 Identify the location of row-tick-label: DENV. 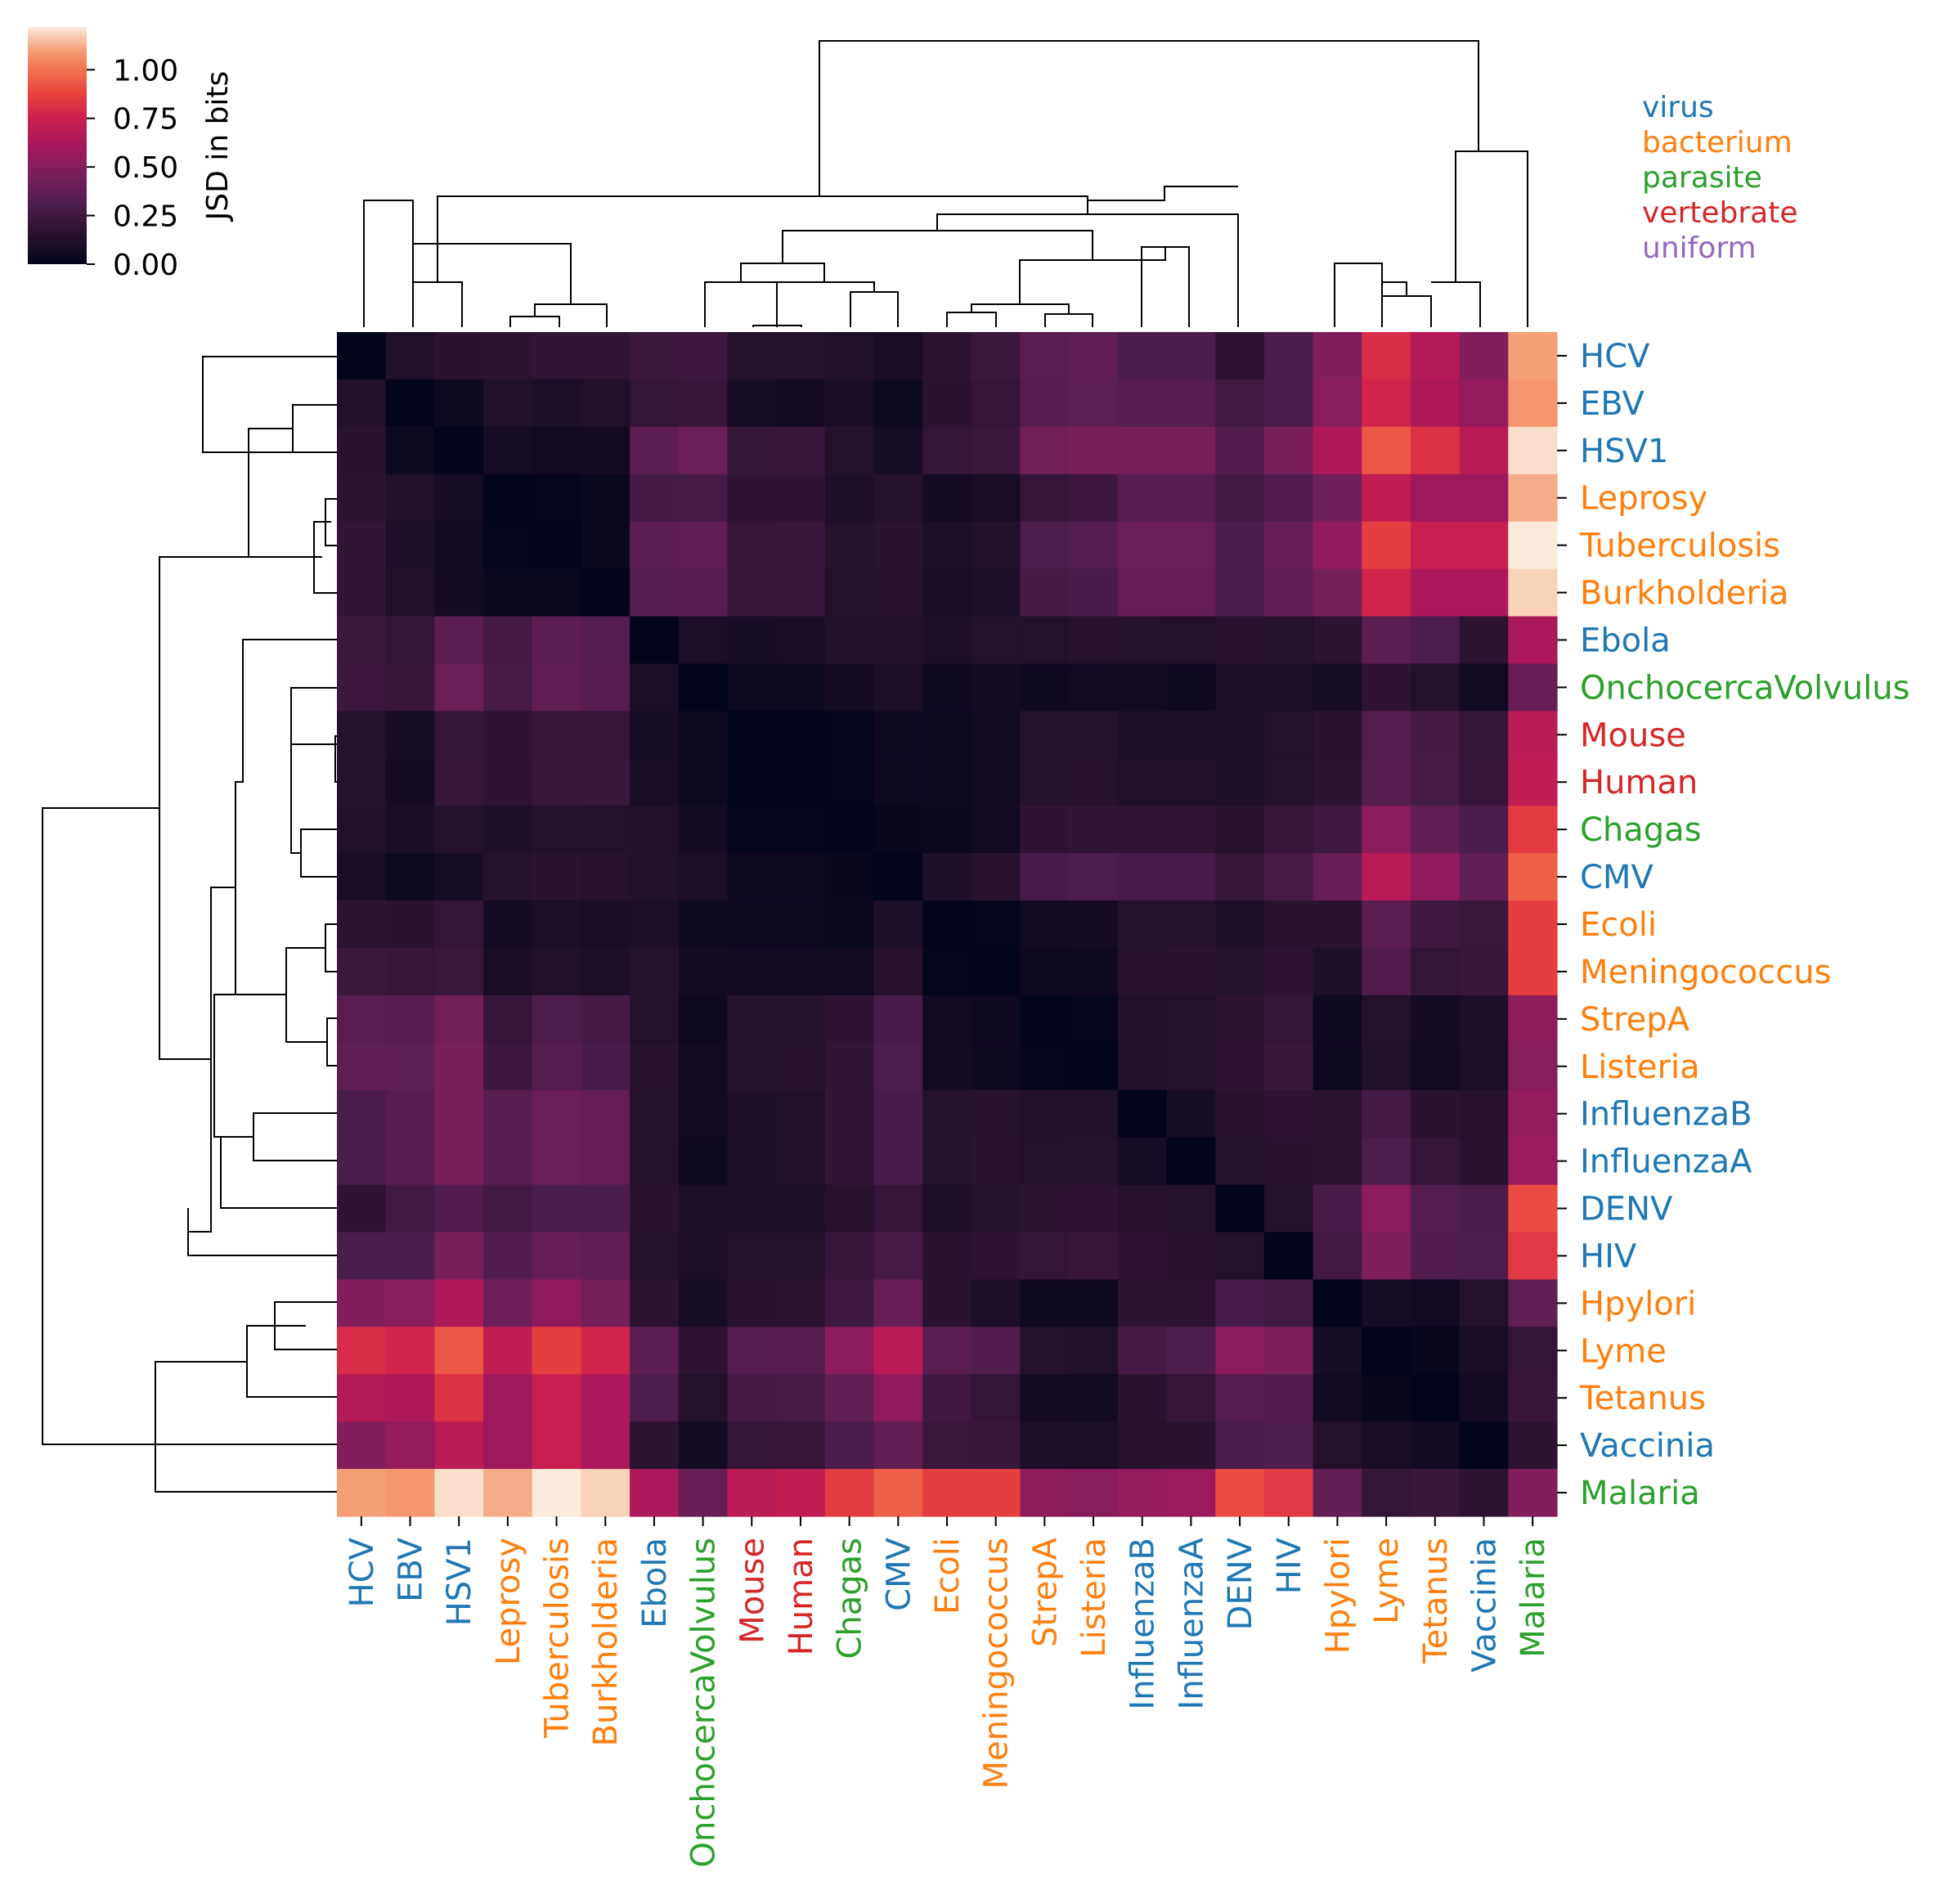
(1627, 1209).